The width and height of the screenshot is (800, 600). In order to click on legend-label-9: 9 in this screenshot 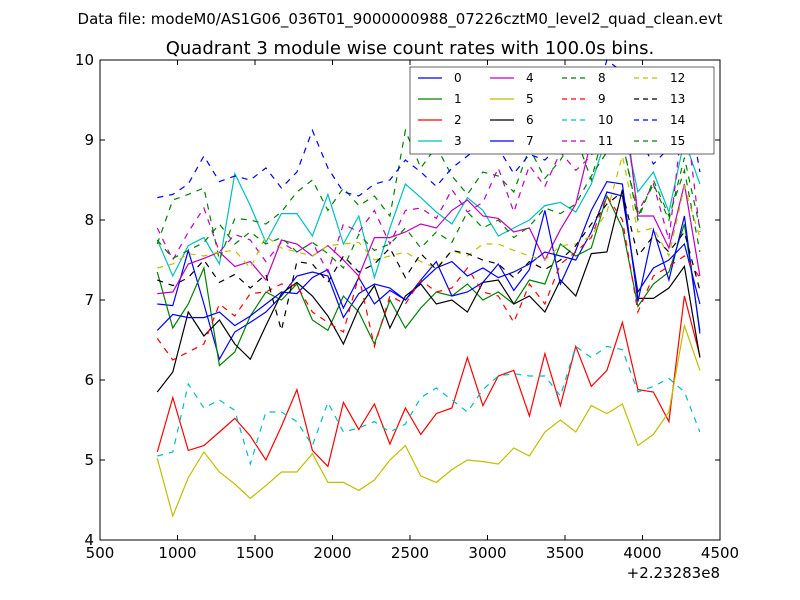, I will do `click(602, 99)`.